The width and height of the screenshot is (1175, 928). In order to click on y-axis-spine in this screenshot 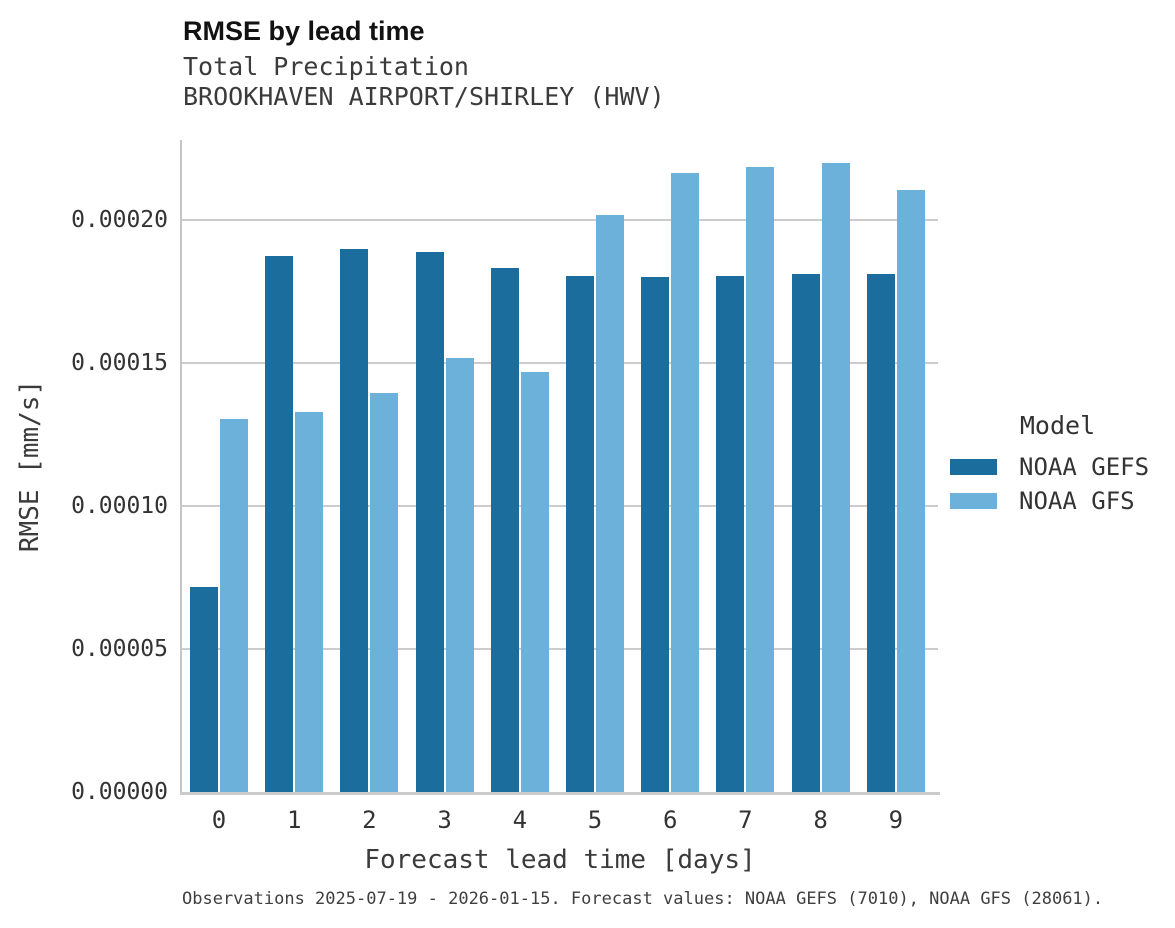, I will do `click(181, 467)`.